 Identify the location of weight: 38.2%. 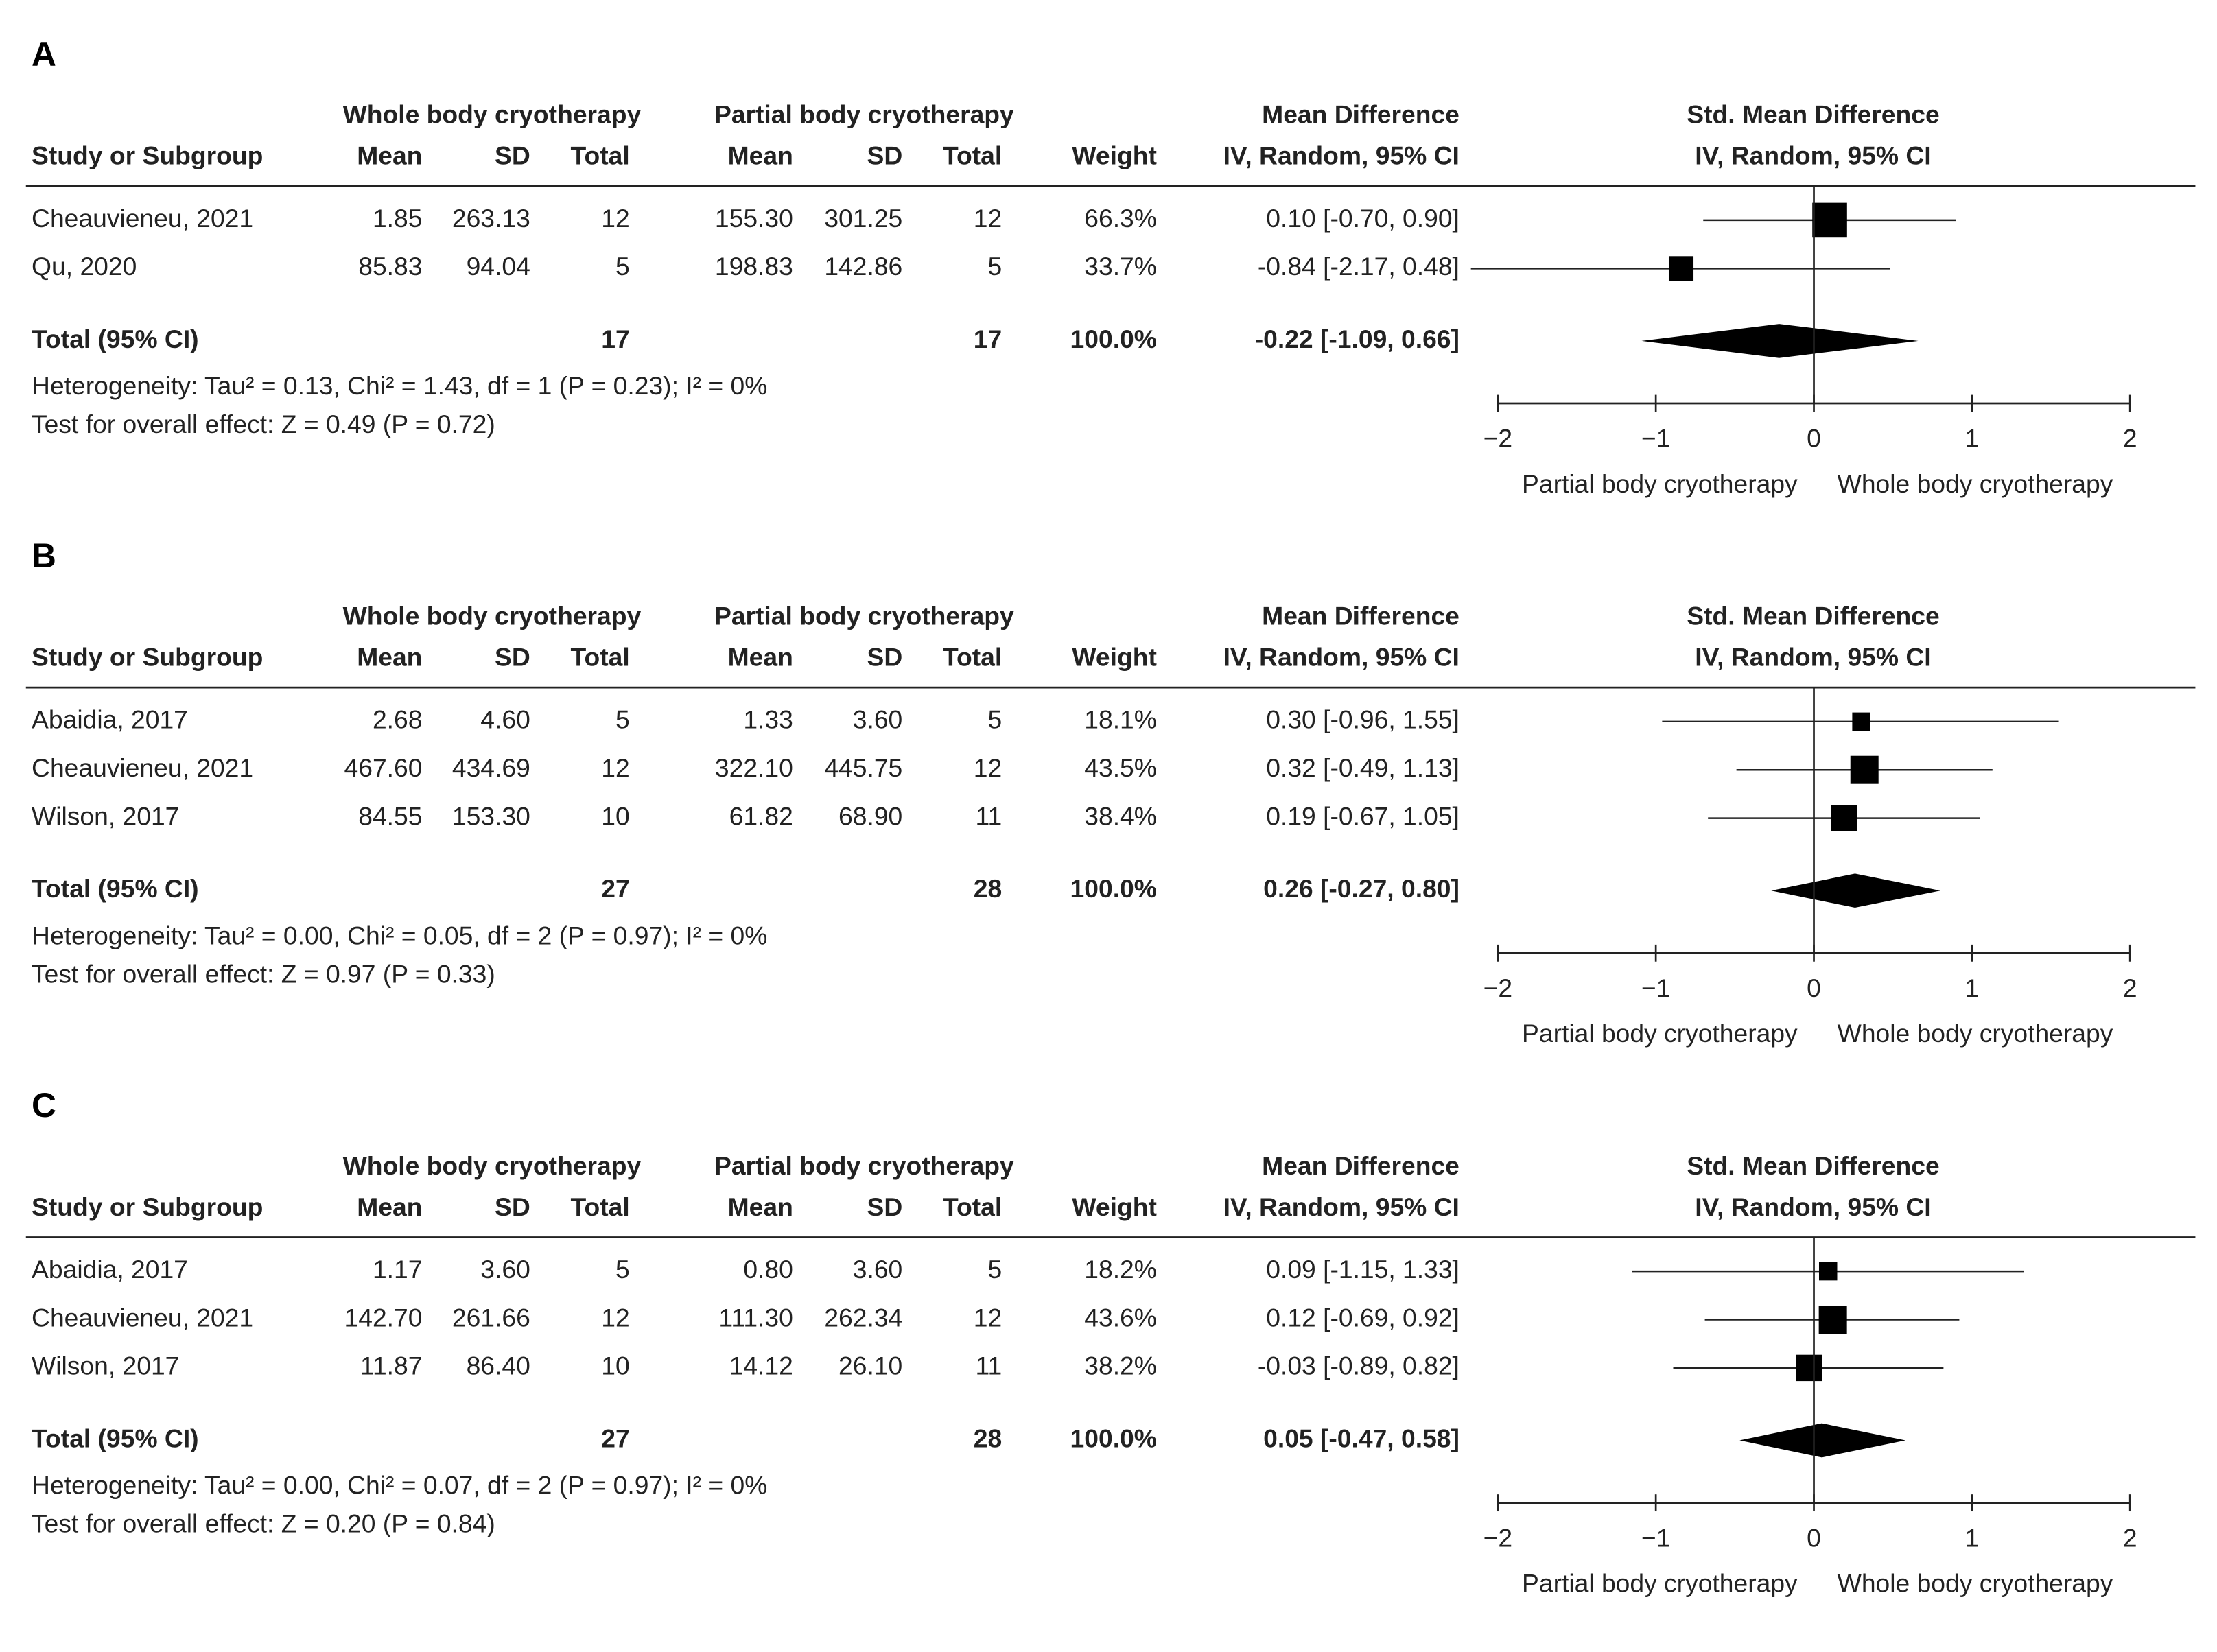
(1120, 1366).